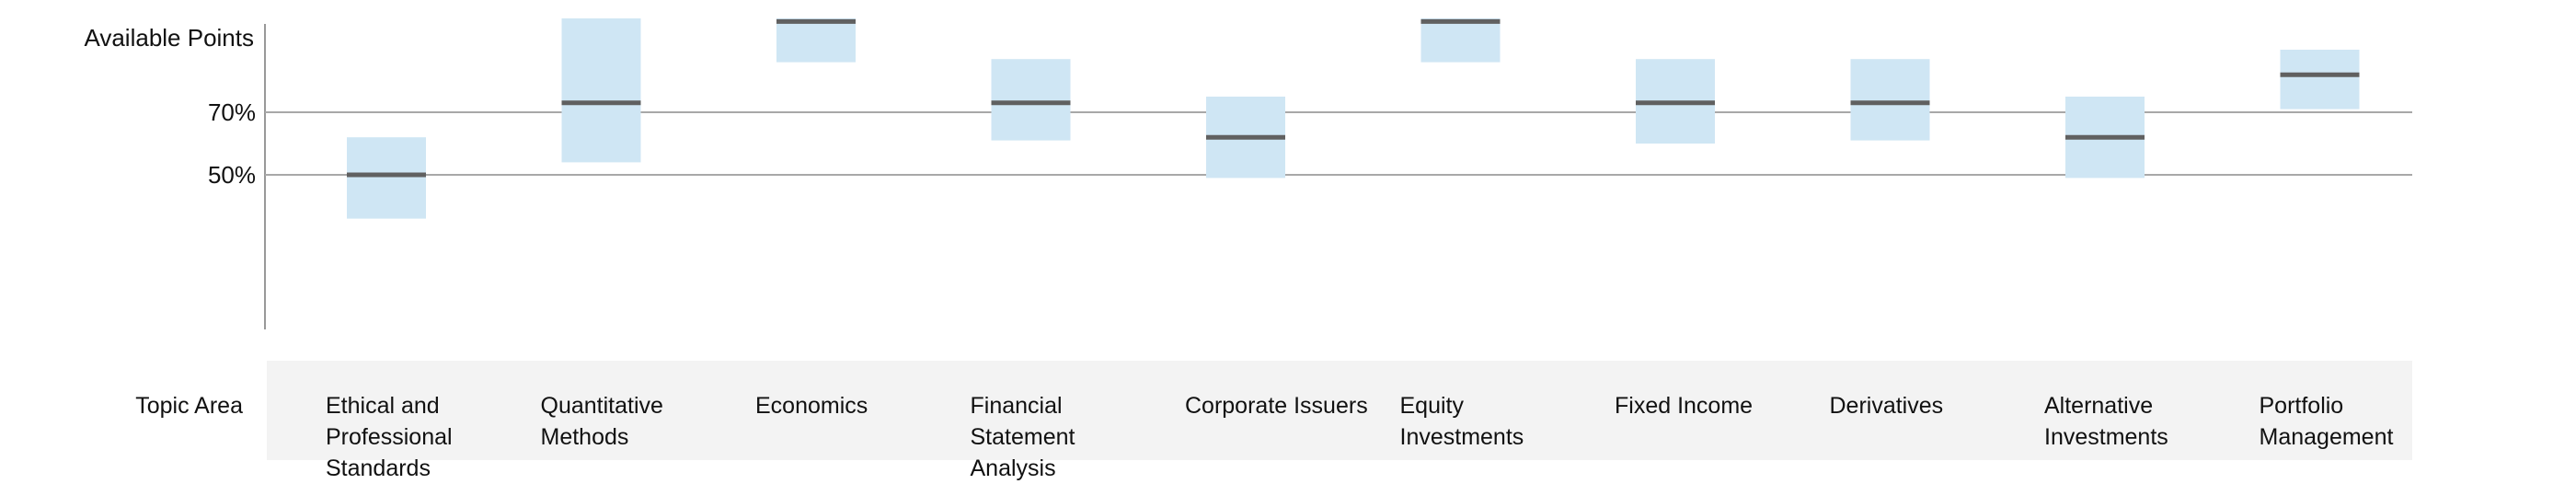  What do you see at coordinates (389, 437) in the screenshot?
I see `topic-label: Ethical and Professional Standards` at bounding box center [389, 437].